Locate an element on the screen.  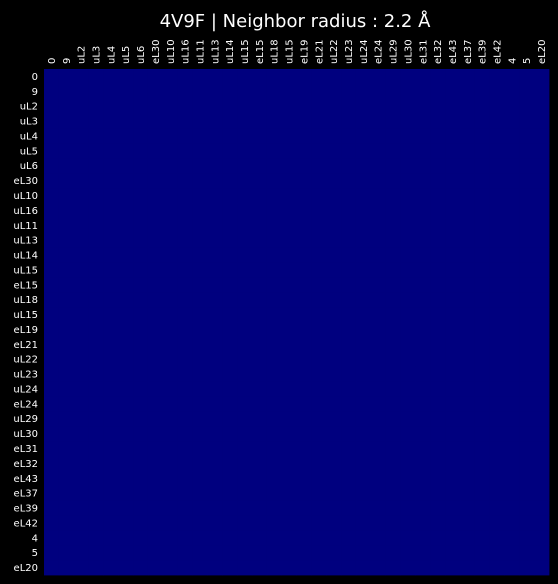
x-tick-label: uL11 is located at coordinates (200, 51).